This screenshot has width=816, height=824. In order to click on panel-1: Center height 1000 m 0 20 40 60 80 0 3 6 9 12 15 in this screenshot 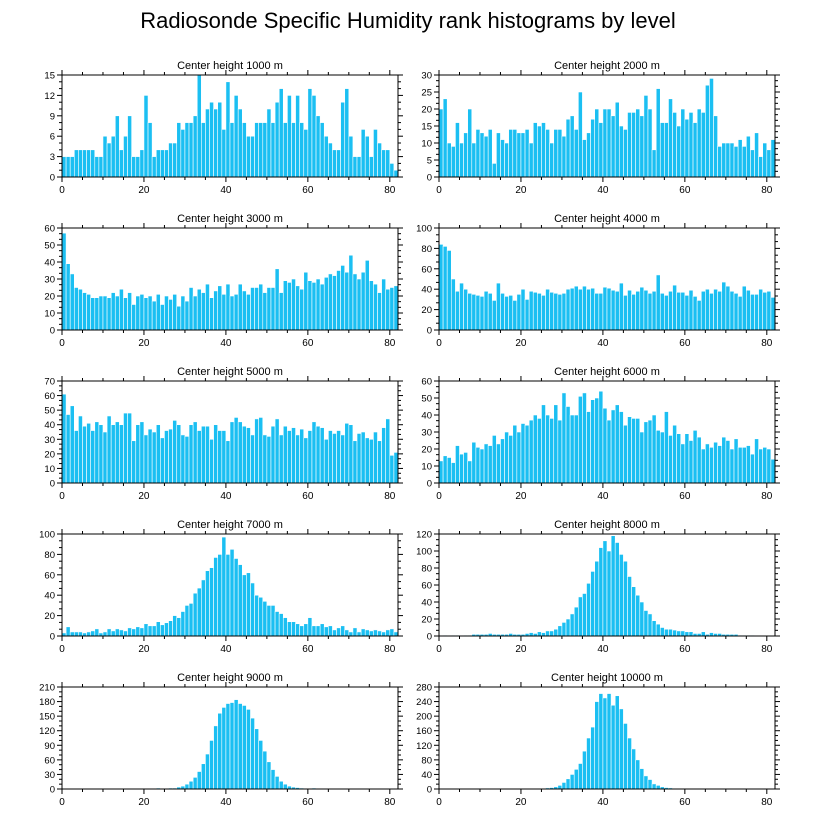, I will do `click(223, 128)`.